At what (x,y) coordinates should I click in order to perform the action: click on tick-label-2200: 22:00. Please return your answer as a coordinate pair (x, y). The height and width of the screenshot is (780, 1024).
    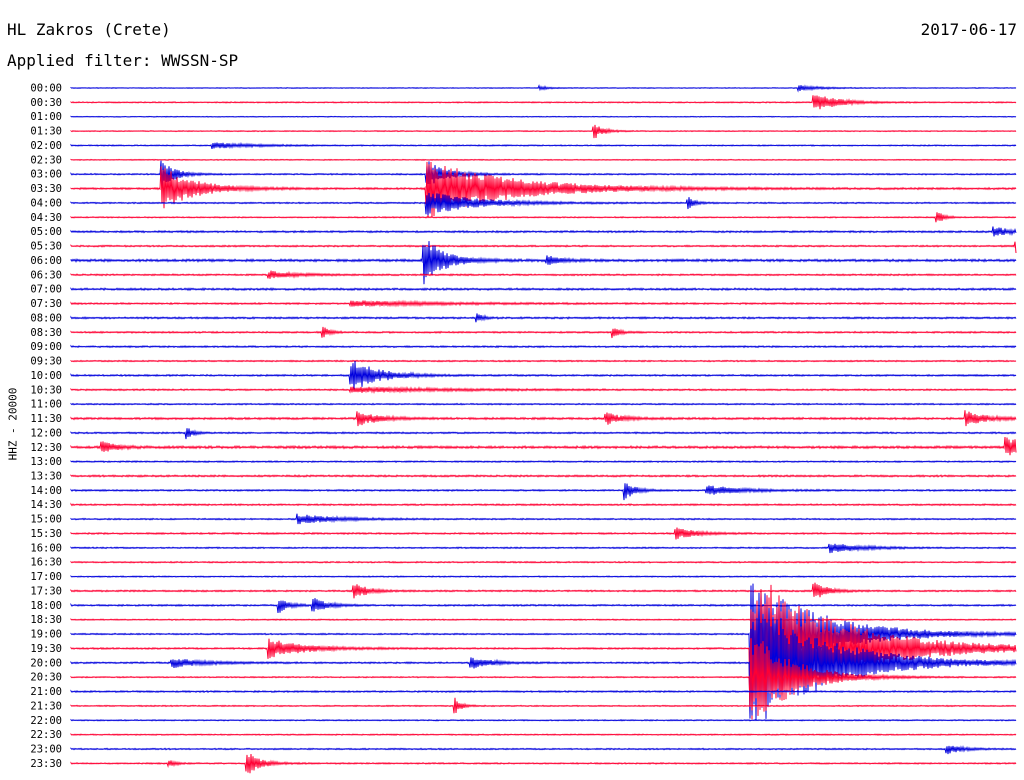
    Looking at the image, I should click on (46, 721).